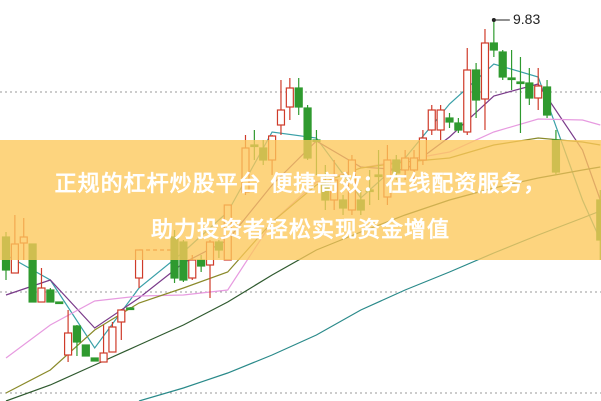 The height and width of the screenshot is (401, 601). I want to click on banner-line-2: 助力投资者轻松实现资金增值, so click(300, 230).